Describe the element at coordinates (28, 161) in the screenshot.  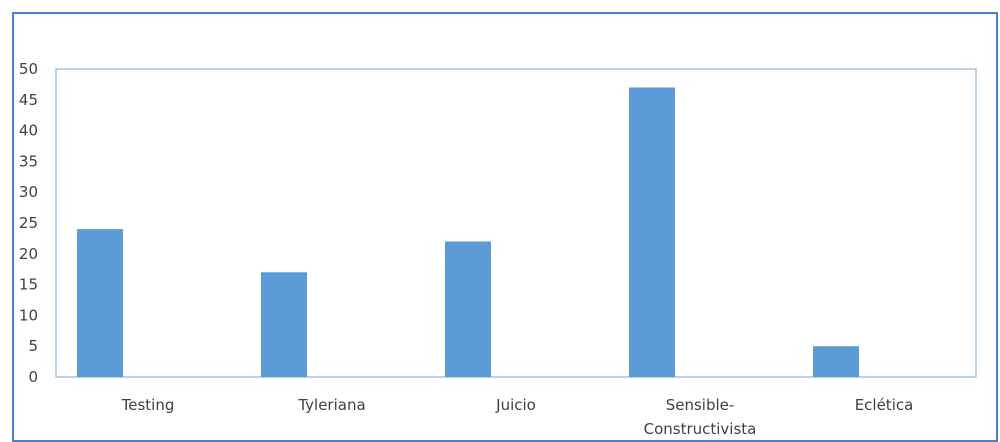
I see `y-tick-label: 35` at that location.